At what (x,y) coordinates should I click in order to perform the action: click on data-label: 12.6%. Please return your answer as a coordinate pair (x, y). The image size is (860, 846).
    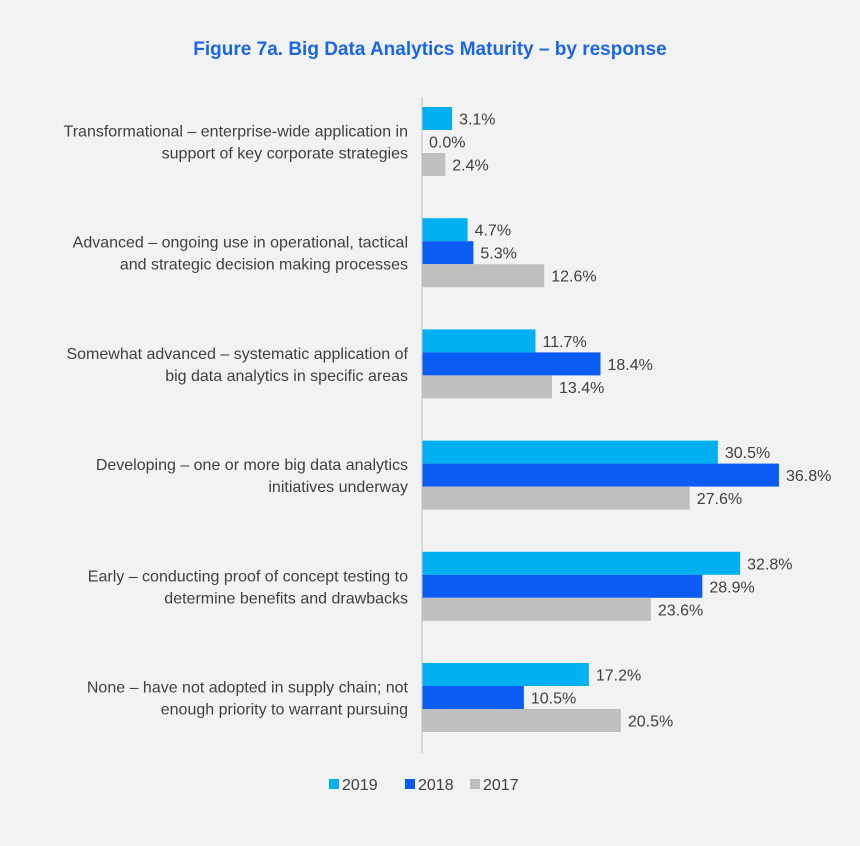
    Looking at the image, I should click on (573, 277).